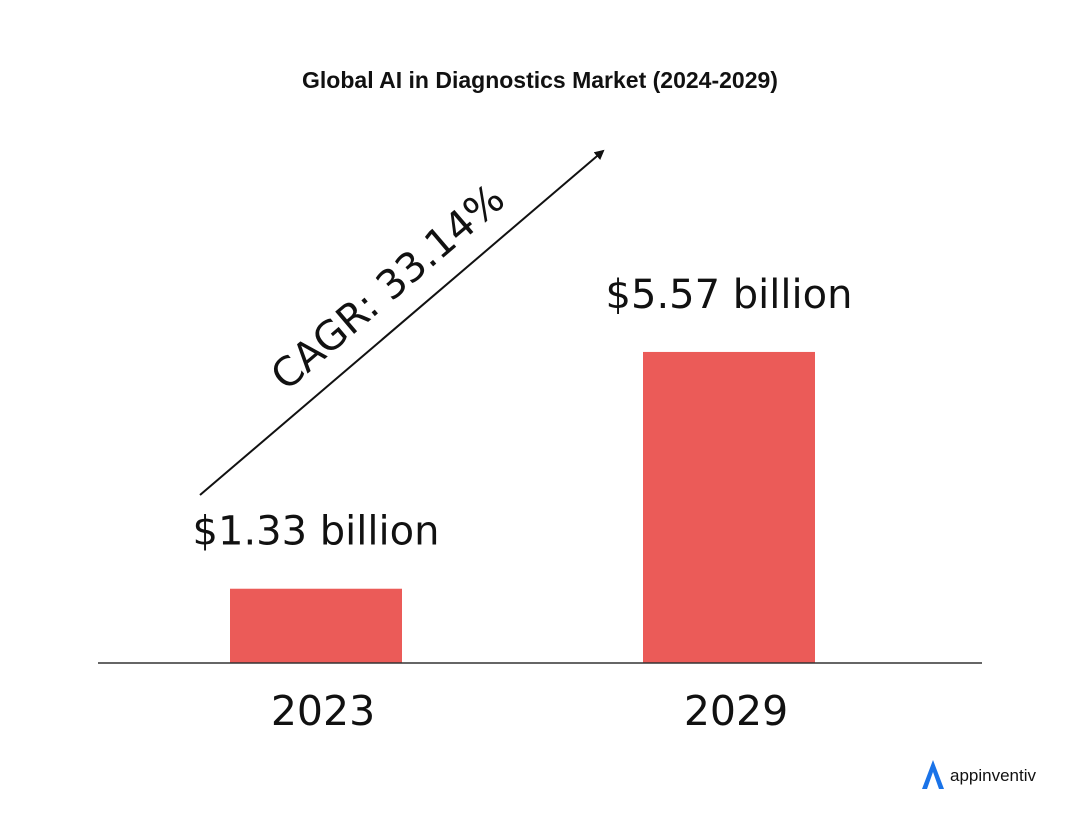 This screenshot has height=817, width=1080. I want to click on tick-labels-group: 2023 2029, so click(529, 711).